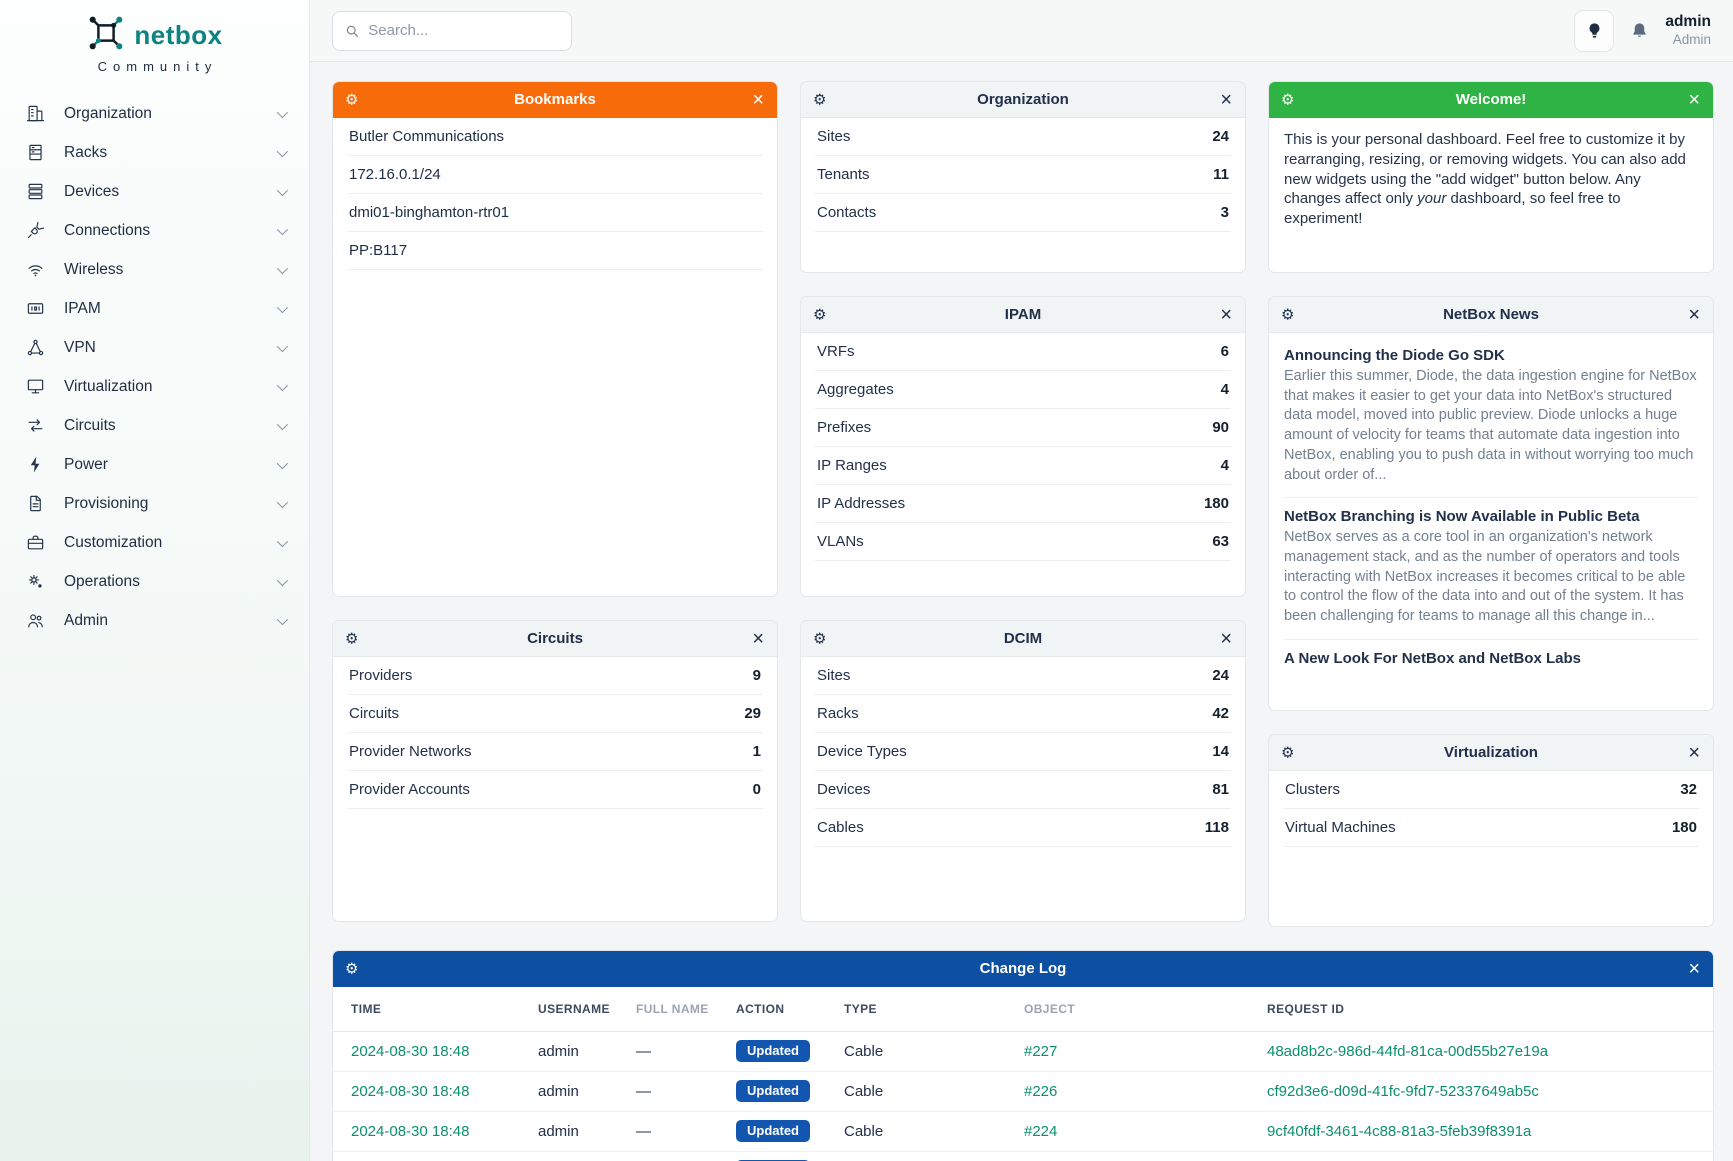 This screenshot has height=1161, width=1733. I want to click on stat-row: VLANs 63, so click(1023, 542).